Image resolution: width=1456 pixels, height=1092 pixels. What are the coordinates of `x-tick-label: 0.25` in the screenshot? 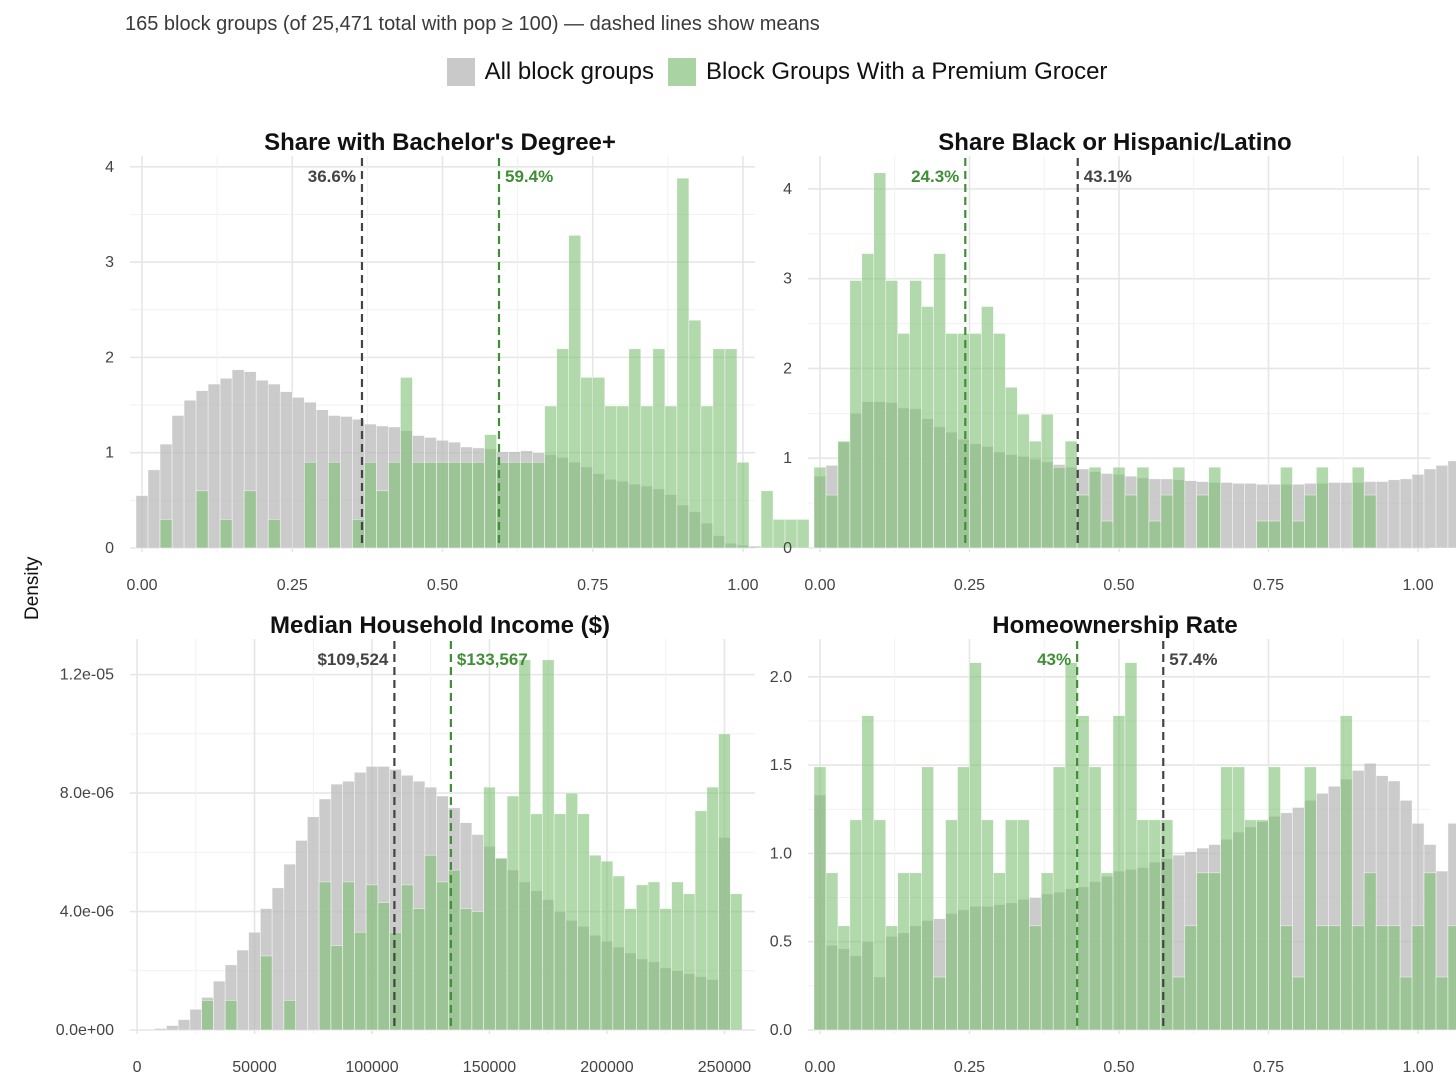 It's located at (969, 1067).